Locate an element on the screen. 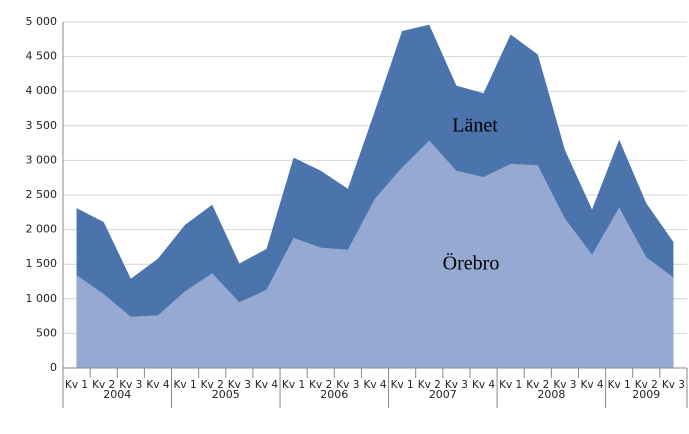  y-tick-label: 5 000 is located at coordinates (42, 21).